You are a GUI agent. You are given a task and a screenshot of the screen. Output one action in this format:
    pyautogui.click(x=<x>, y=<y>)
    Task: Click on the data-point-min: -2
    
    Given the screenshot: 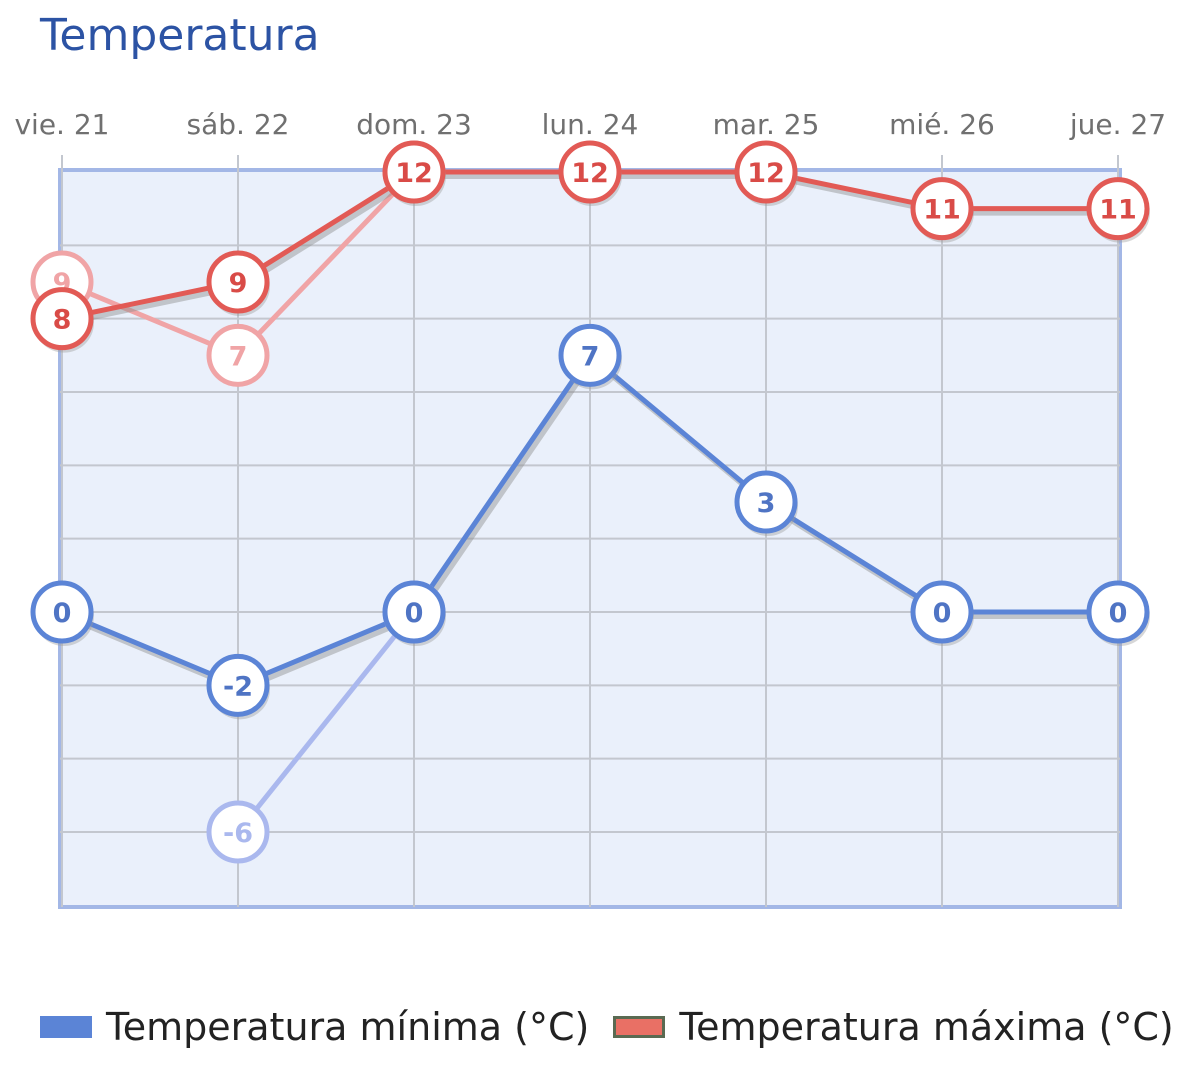 What is the action you would take?
    pyautogui.click(x=238, y=686)
    